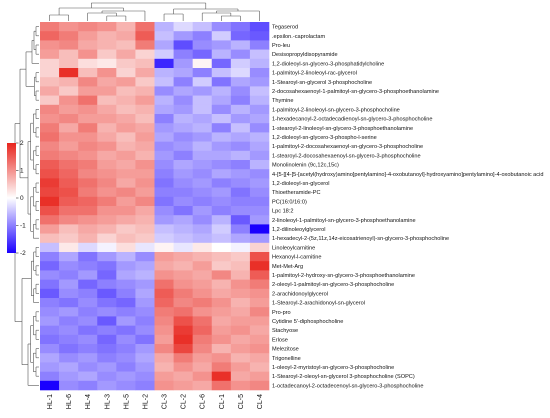 This screenshot has height=418, width=550. What do you see at coordinates (23, 226) in the screenshot?
I see `color-scale-tick-label: -1` at bounding box center [23, 226].